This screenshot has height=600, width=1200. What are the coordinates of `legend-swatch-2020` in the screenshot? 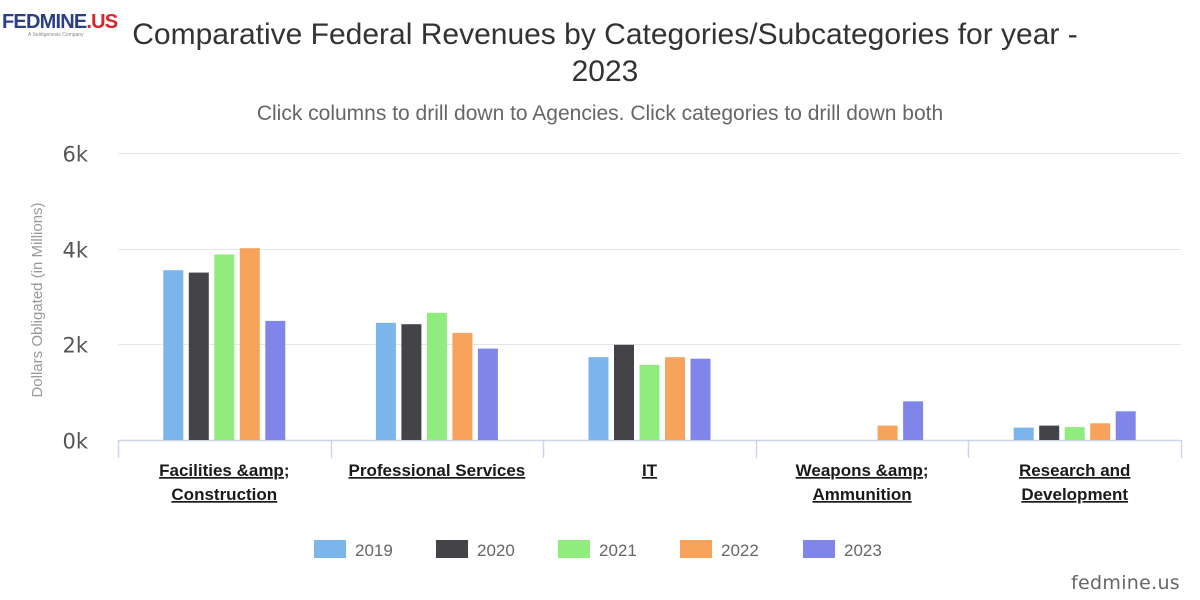 It's located at (452, 549).